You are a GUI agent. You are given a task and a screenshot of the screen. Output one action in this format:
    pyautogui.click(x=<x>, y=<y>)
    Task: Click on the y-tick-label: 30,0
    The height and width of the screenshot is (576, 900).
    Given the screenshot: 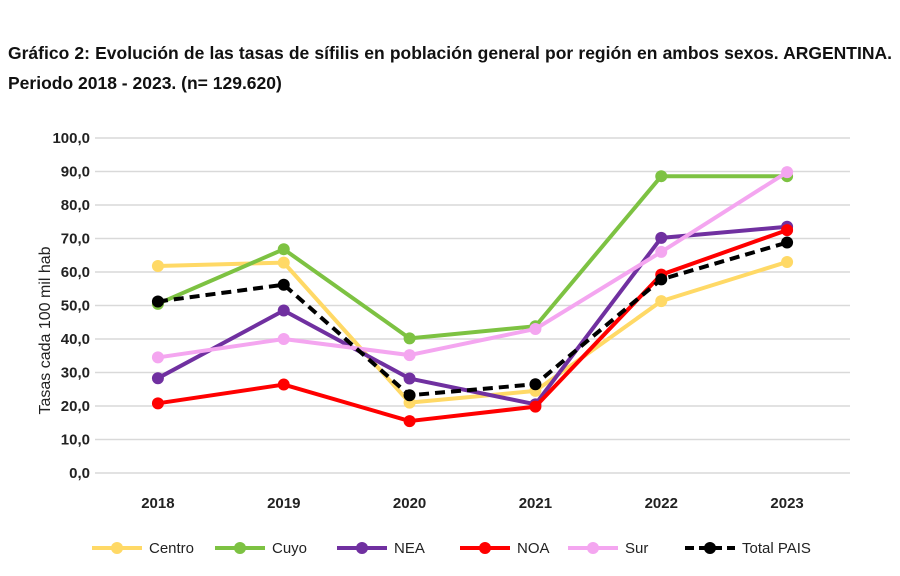 What is the action you would take?
    pyautogui.click(x=75, y=373)
    